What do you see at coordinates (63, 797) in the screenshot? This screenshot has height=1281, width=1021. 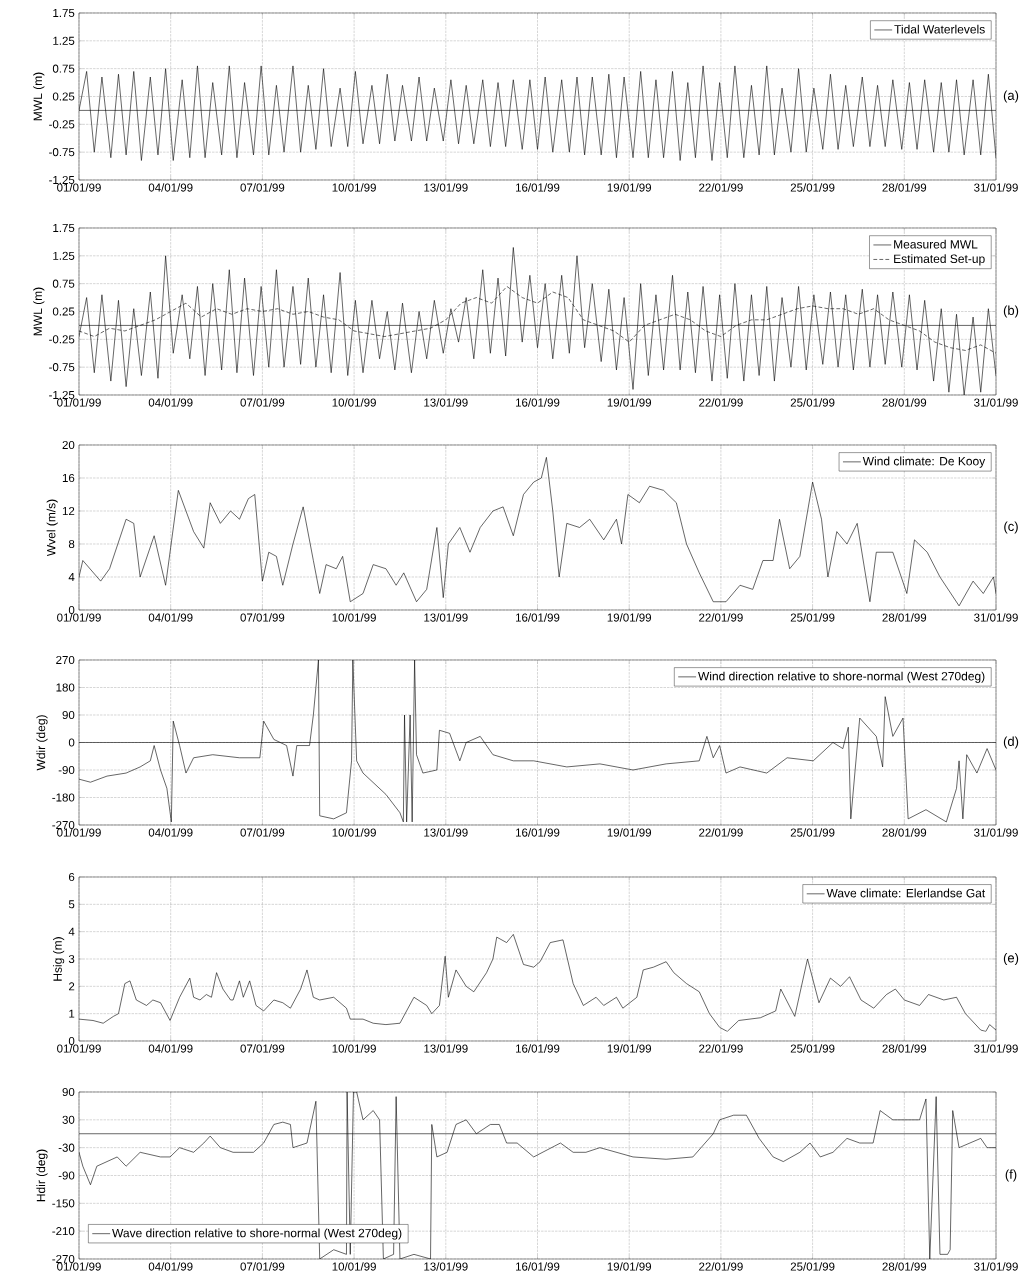 I see `y-tick-label: -180` at bounding box center [63, 797].